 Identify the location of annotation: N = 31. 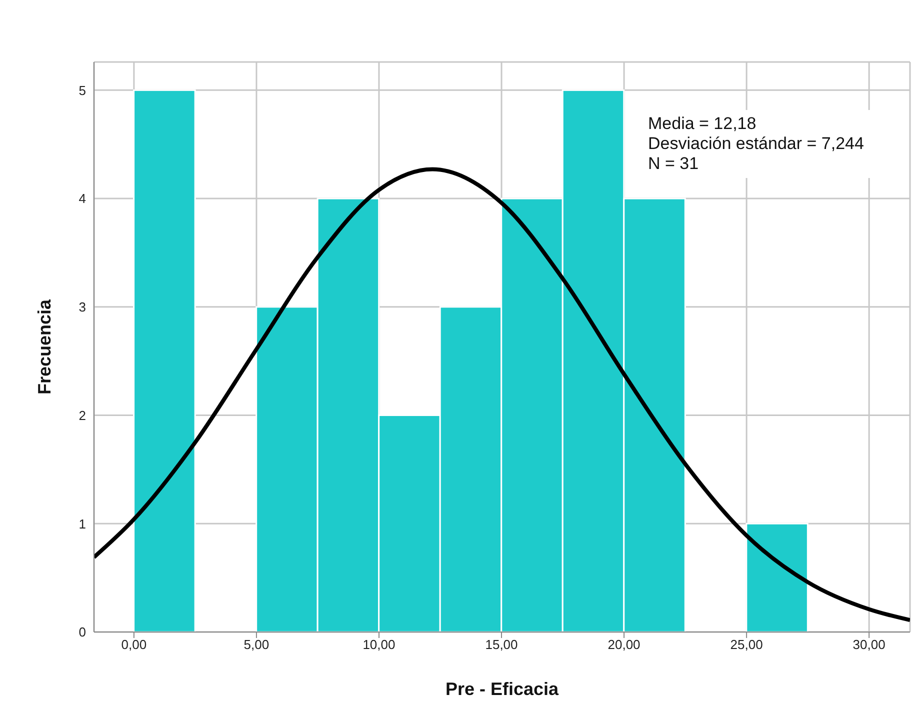
(674, 164).